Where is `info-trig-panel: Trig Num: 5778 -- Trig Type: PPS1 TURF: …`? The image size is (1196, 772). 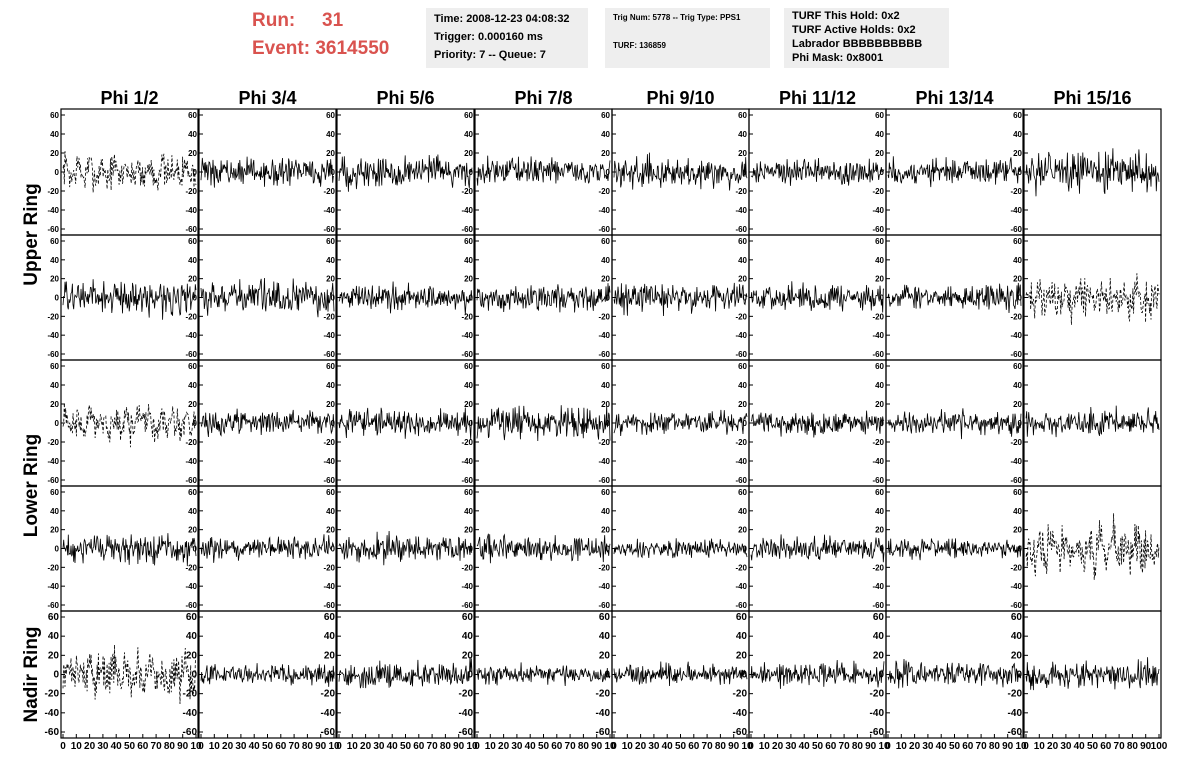 info-trig-panel: Trig Num: 5778 -- Trig Type: PPS1 TURF: … is located at coordinates (687, 38).